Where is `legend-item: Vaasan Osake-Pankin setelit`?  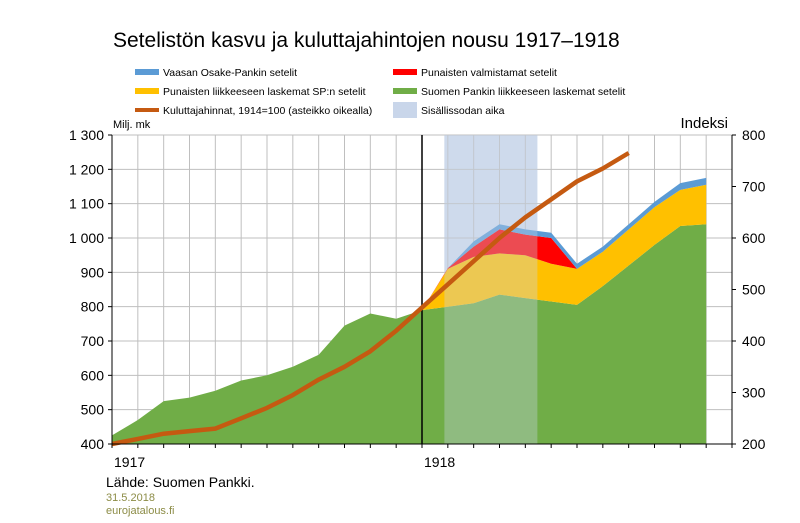
legend-item: Vaasan Osake-Pankin setelit is located at coordinates (216, 73).